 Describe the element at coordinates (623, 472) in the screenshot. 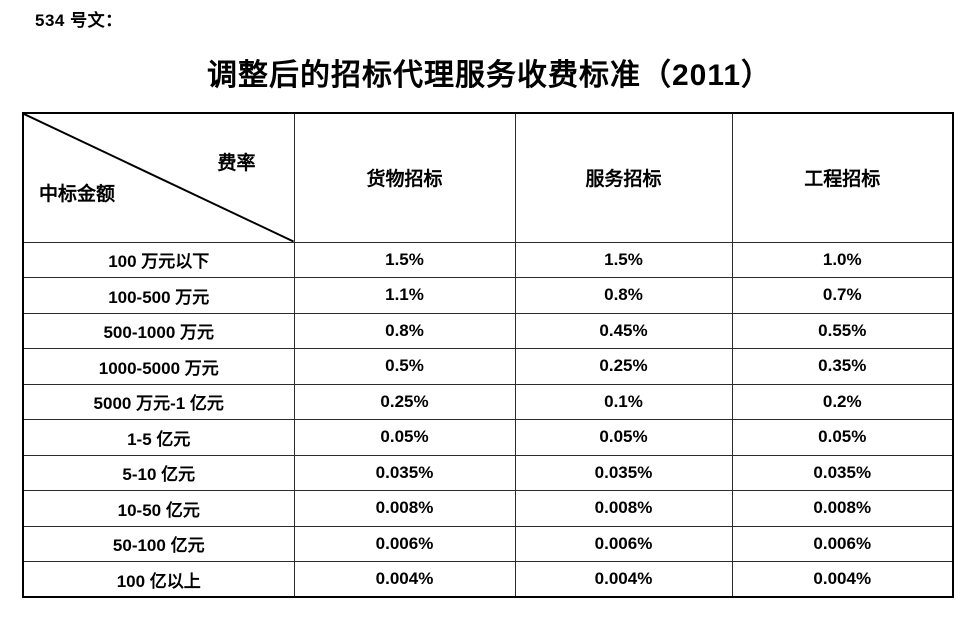

I see `service-rate-cell: 0.035%` at that location.